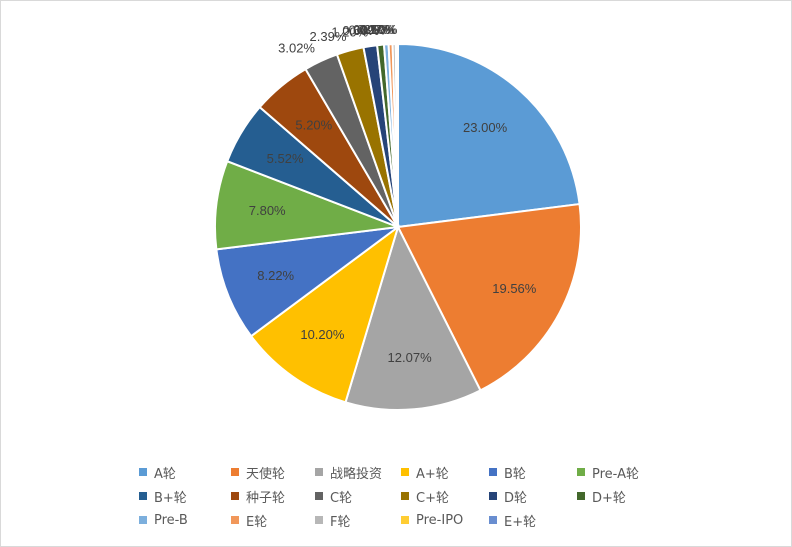 This screenshot has height=547, width=792. Describe the element at coordinates (341, 498) in the screenshot. I see `legend-label: C轮` at that location.